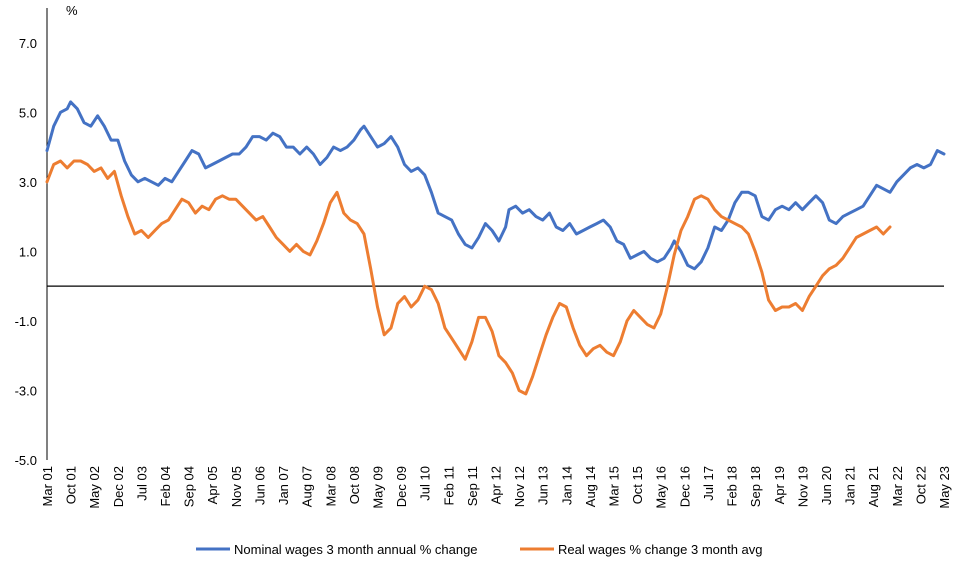  Describe the element at coordinates (684, 486) in the screenshot. I see `x-tick-label: Dec 16` at that location.